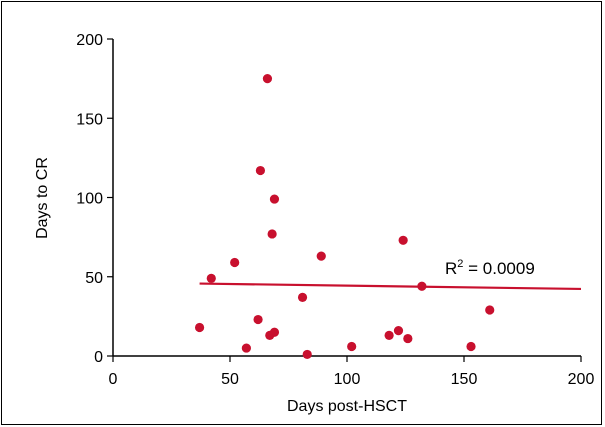 The width and height of the screenshot is (605, 427). I want to click on r-squared-superscript: 2, so click(460, 264).